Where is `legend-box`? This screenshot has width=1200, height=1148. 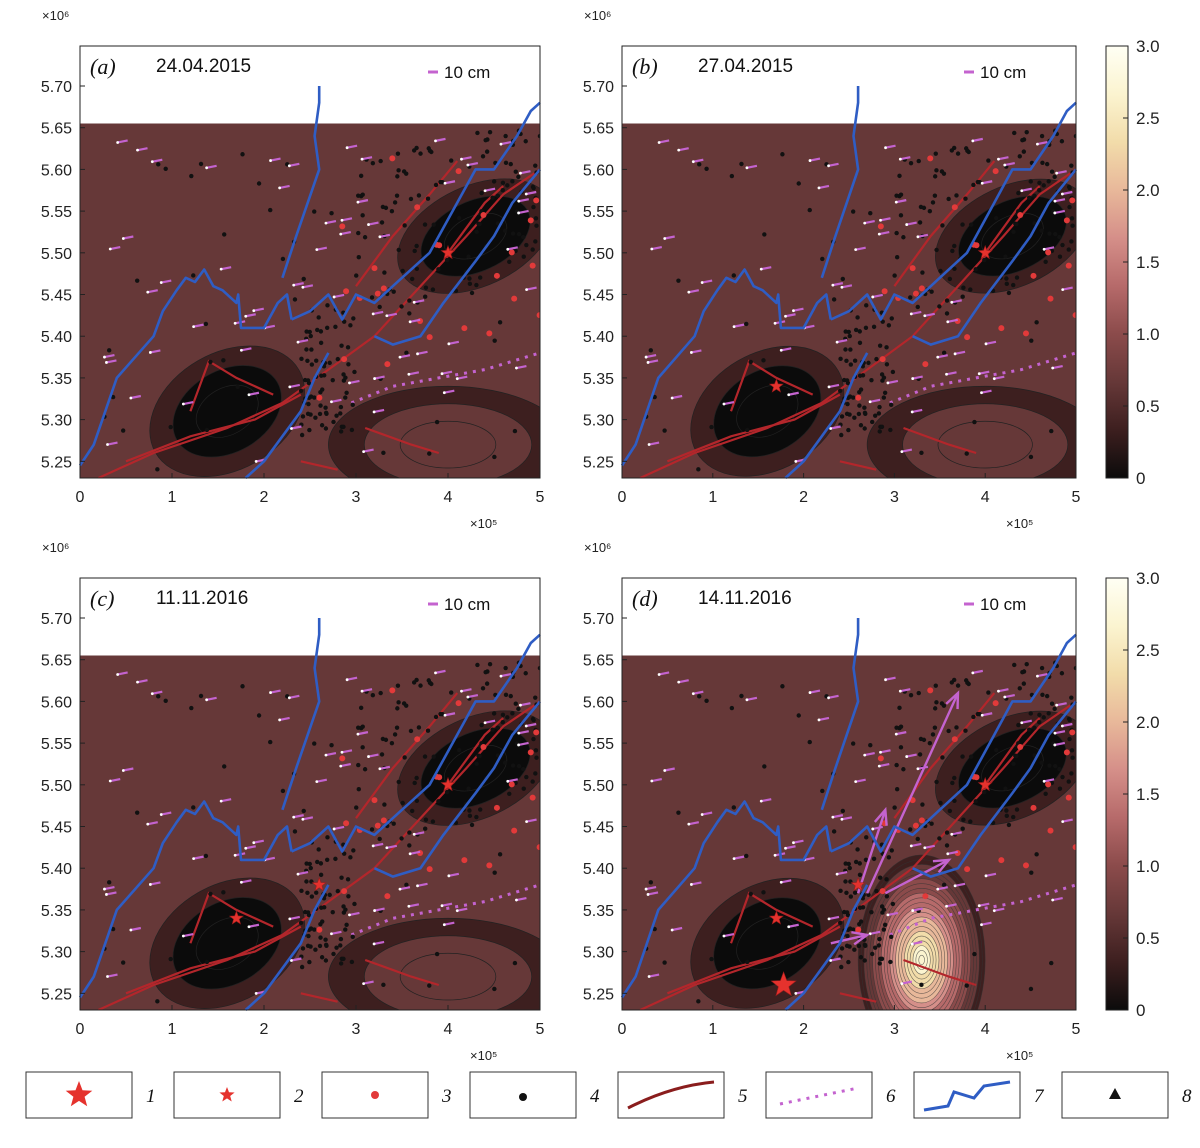 legend-box is located at coordinates (671, 1095).